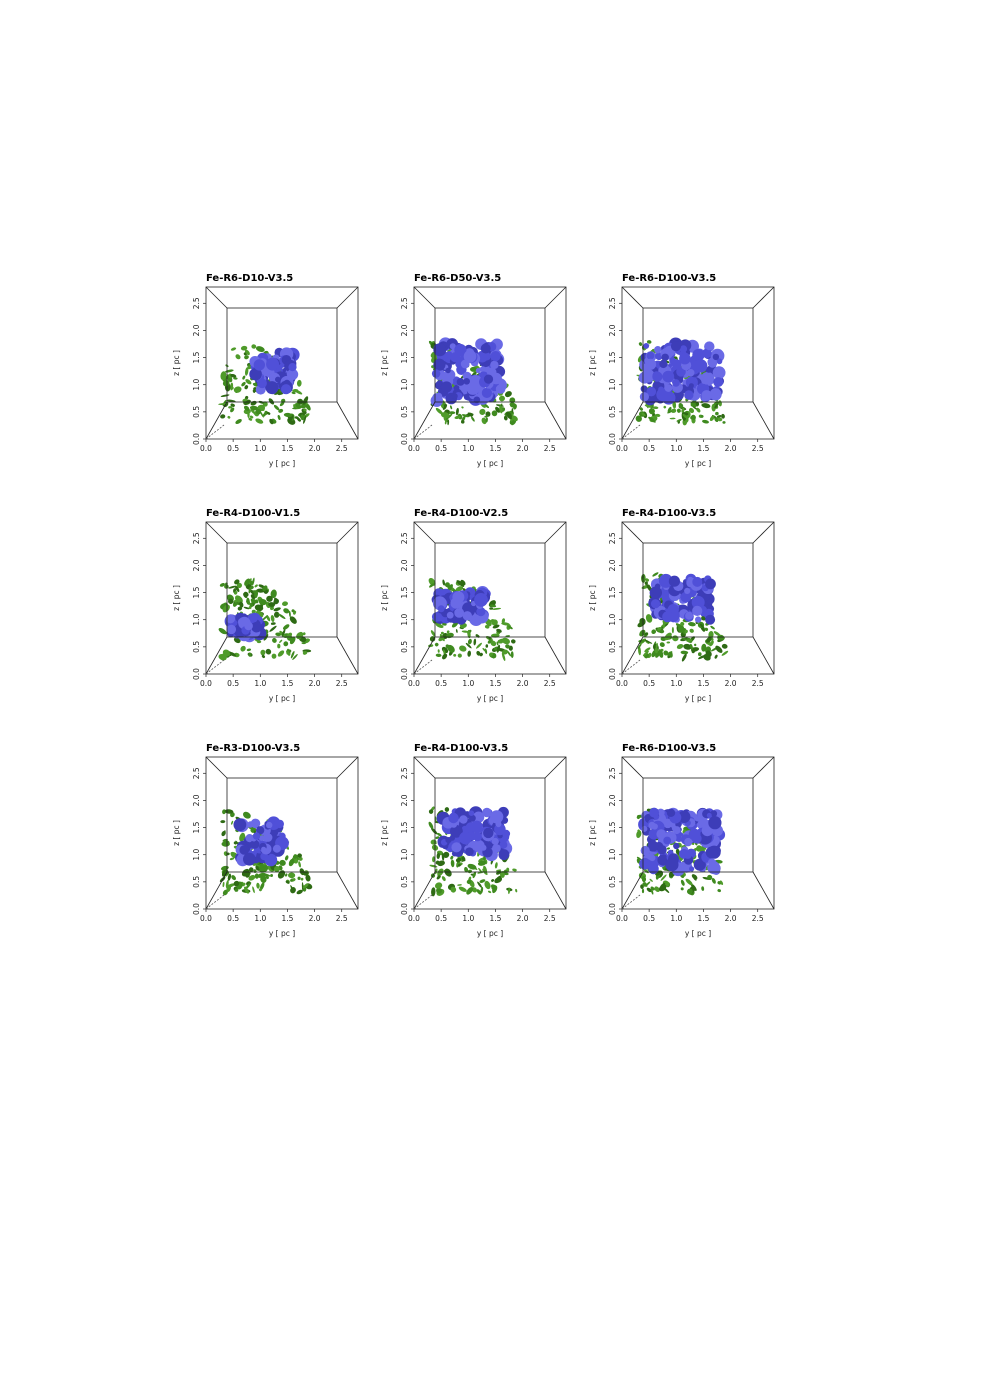 The height and width of the screenshot is (1388, 981). What do you see at coordinates (698, 463) in the screenshot?
I see `x-axis-label: y [ pc ]` at bounding box center [698, 463].